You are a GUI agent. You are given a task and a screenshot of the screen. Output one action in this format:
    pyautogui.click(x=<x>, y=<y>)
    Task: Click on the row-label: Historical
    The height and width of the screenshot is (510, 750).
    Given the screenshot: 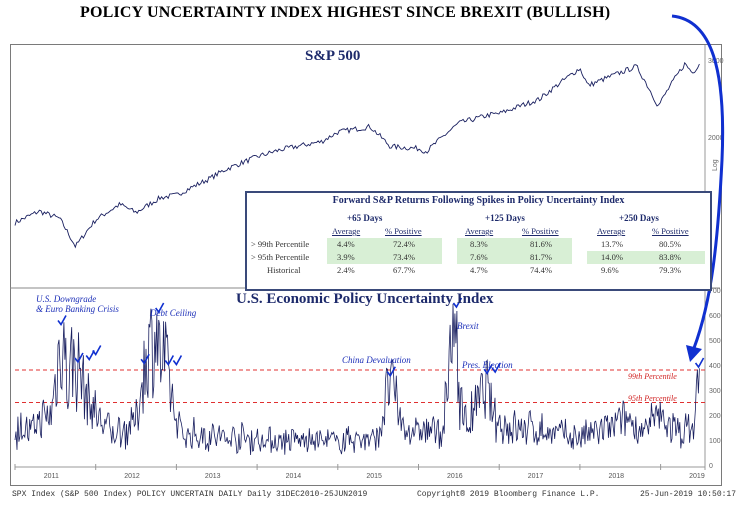 What is the action you would take?
    pyautogui.click(x=284, y=270)
    